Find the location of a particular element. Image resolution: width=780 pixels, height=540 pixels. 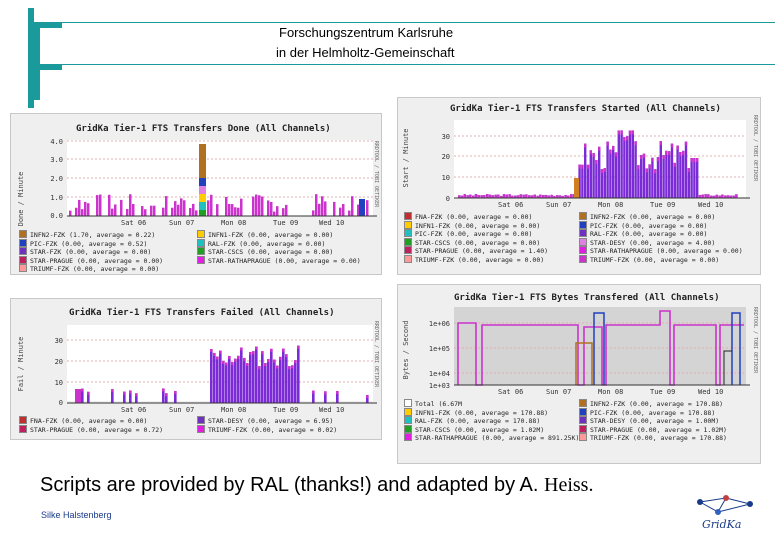

legend-label: TRIUMF-FZK (0.00, average = 0.00) is located at coordinates (655, 259).